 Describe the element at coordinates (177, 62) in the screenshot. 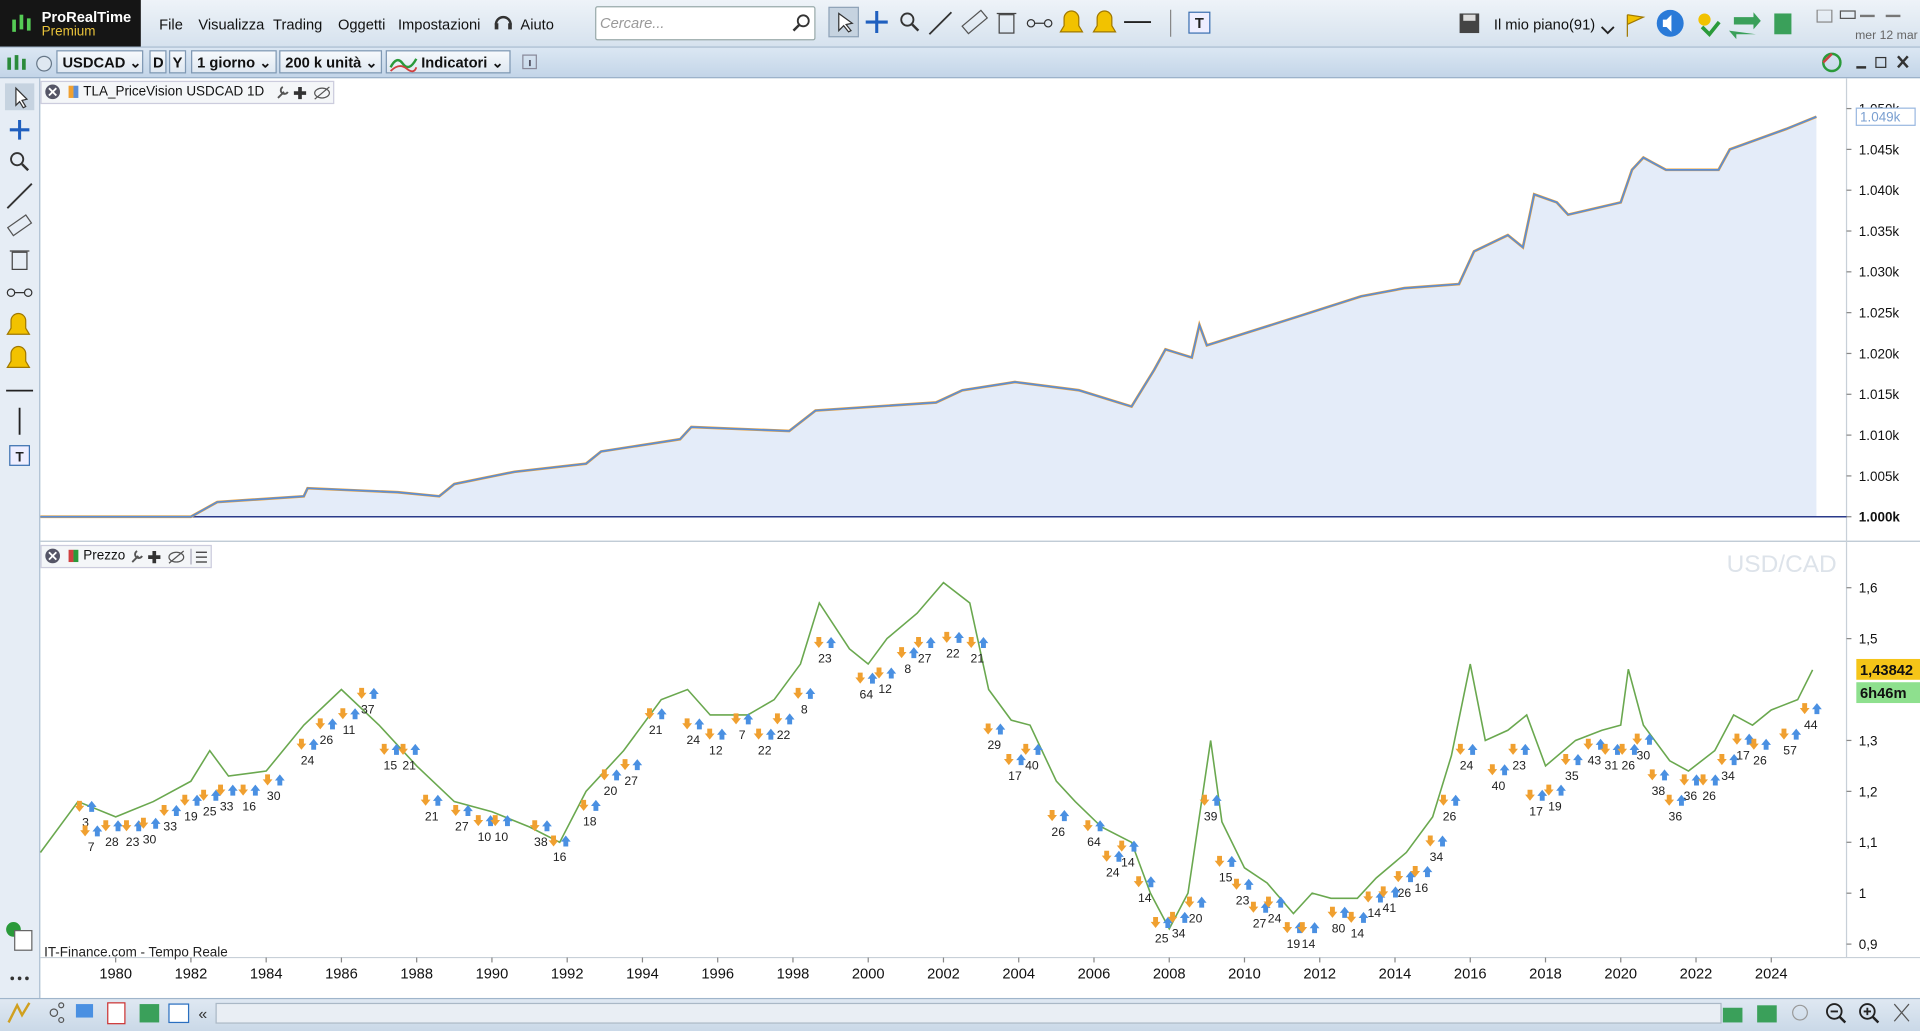

I see `period-button: Y` at that location.